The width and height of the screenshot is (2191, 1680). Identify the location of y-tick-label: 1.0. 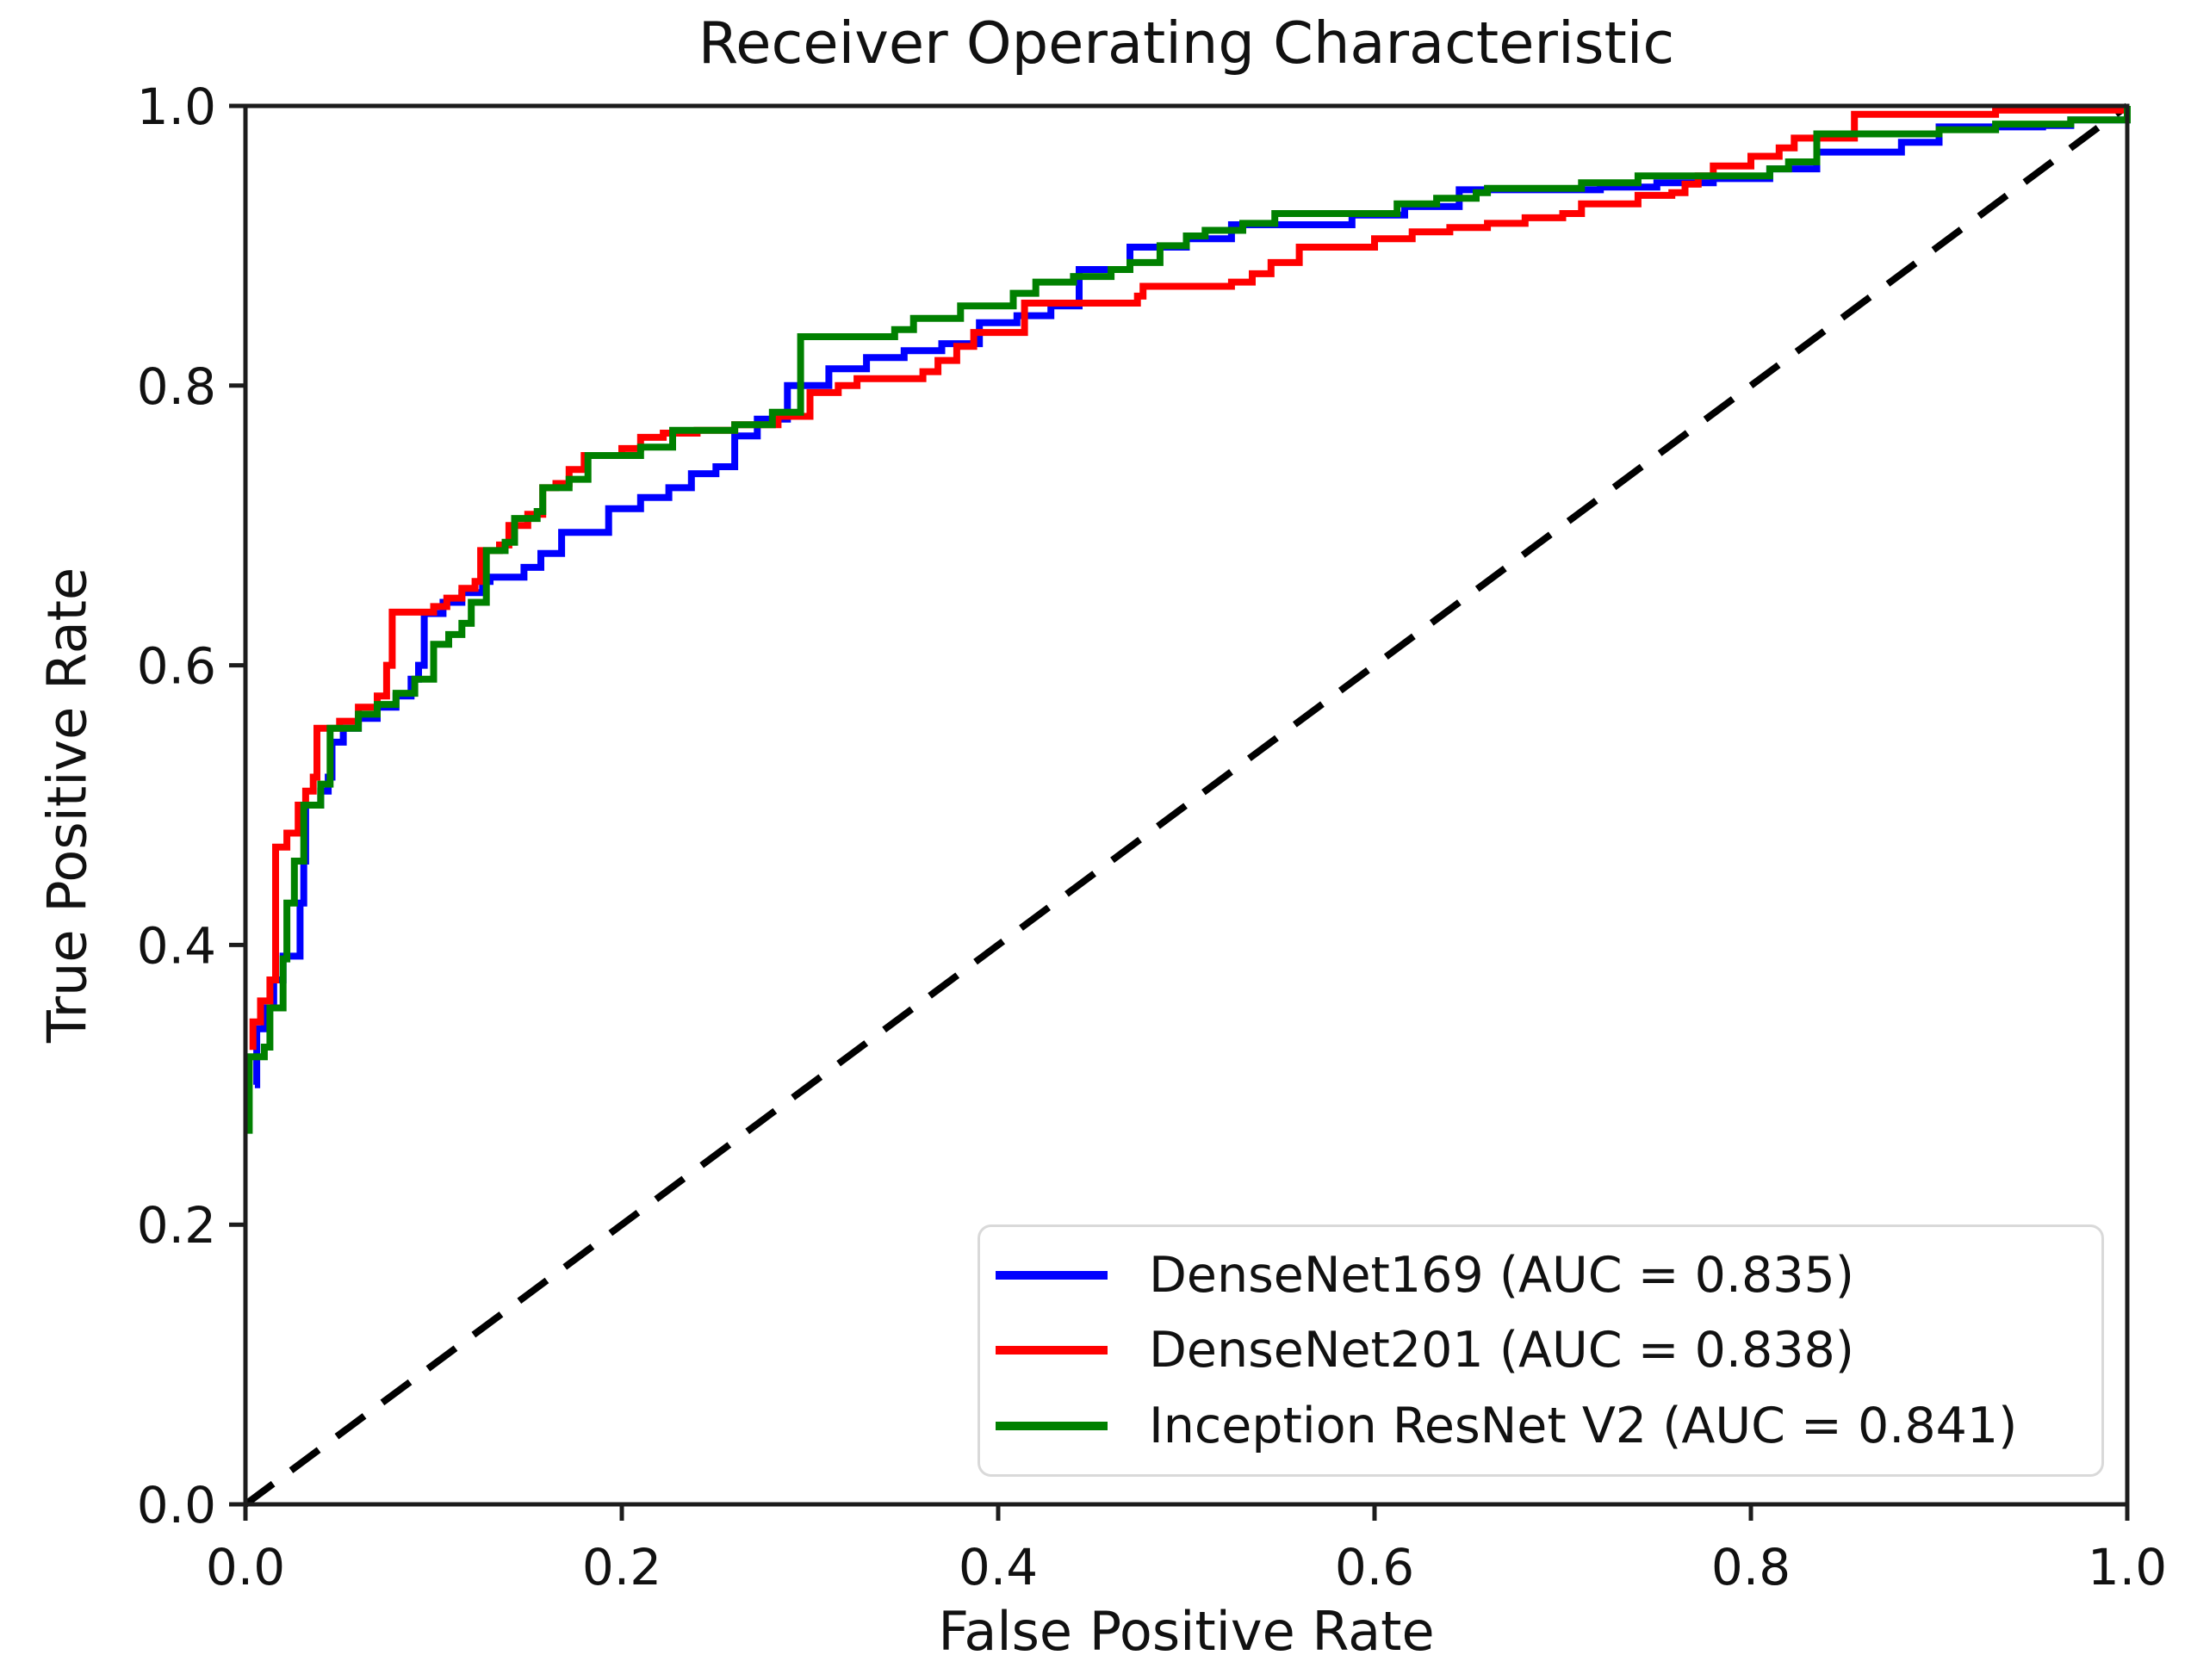
(176, 107).